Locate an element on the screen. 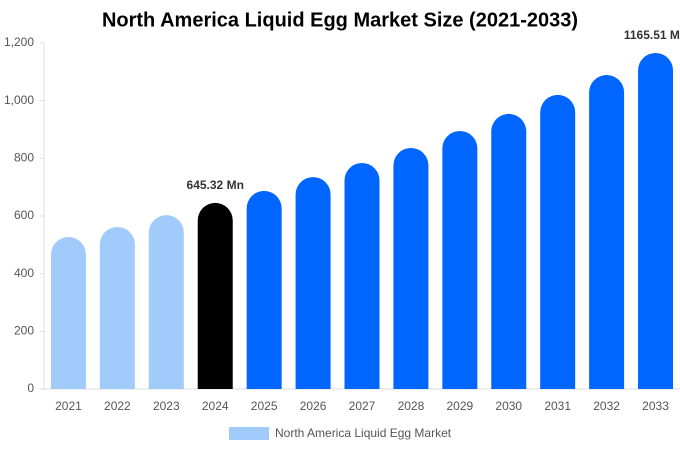 The image size is (680, 450). x-tick-label: 2021 is located at coordinates (68, 406).